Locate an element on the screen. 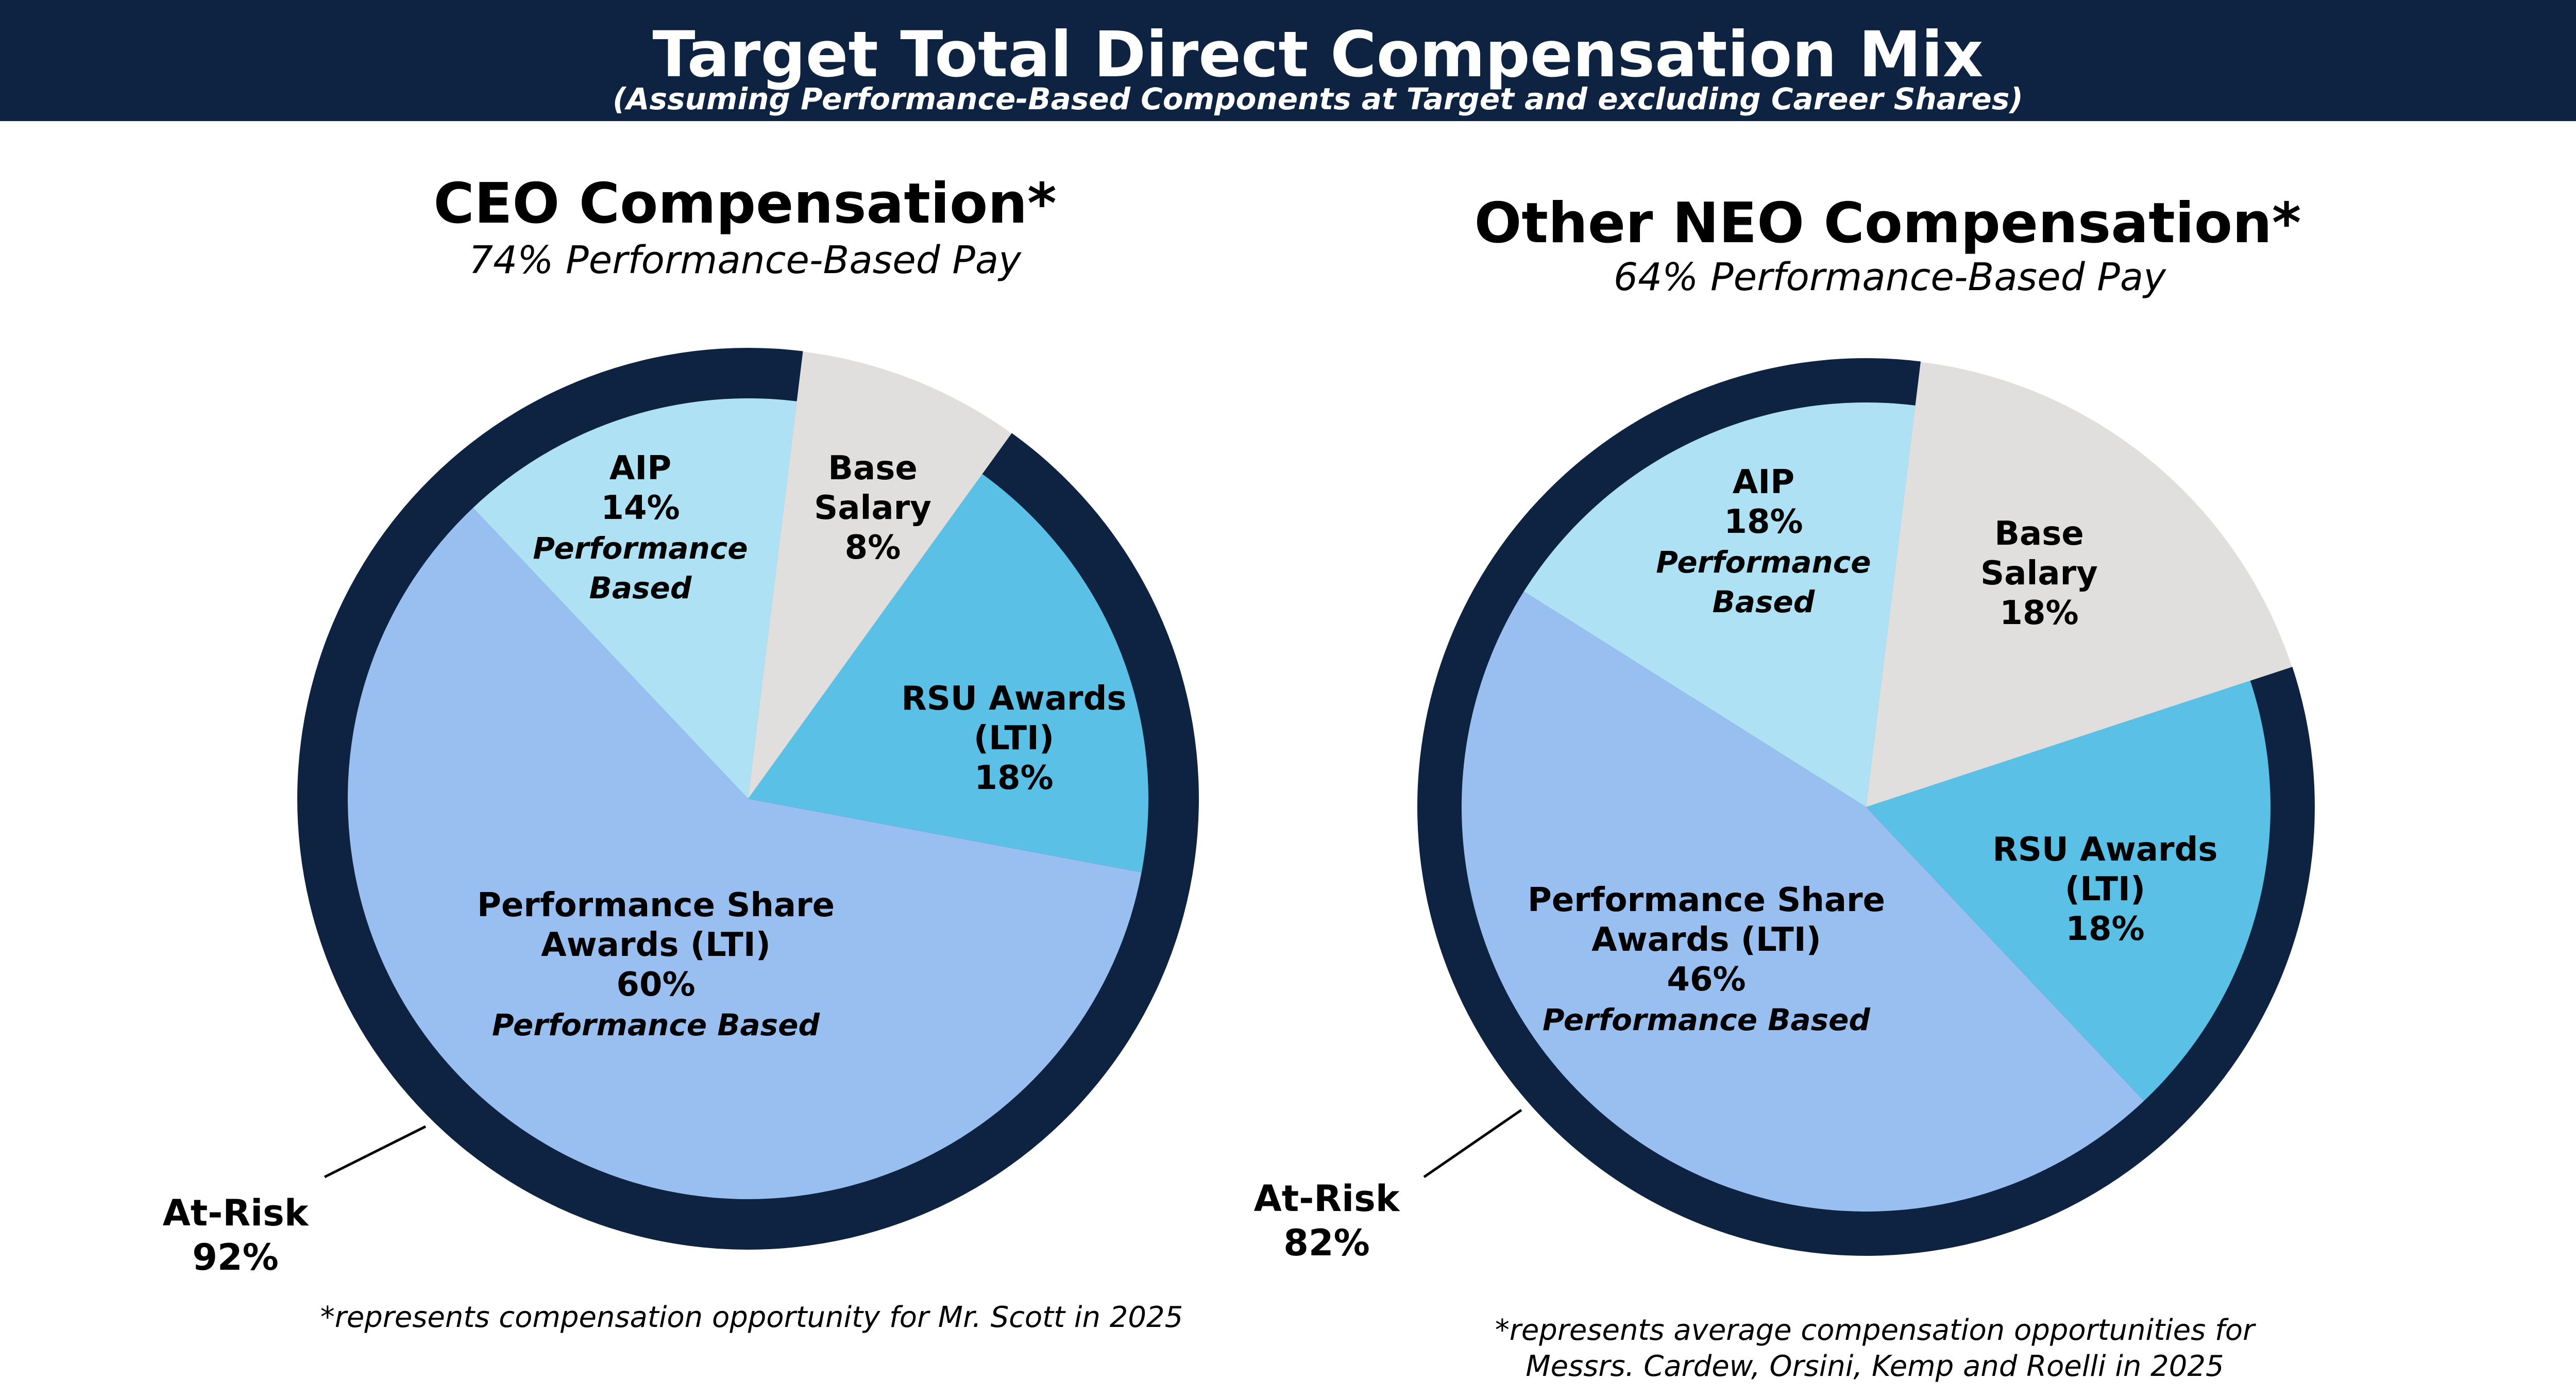 This screenshot has height=1396, width=2576. neo-label-rsu-line: 18% is located at coordinates (2104, 929).